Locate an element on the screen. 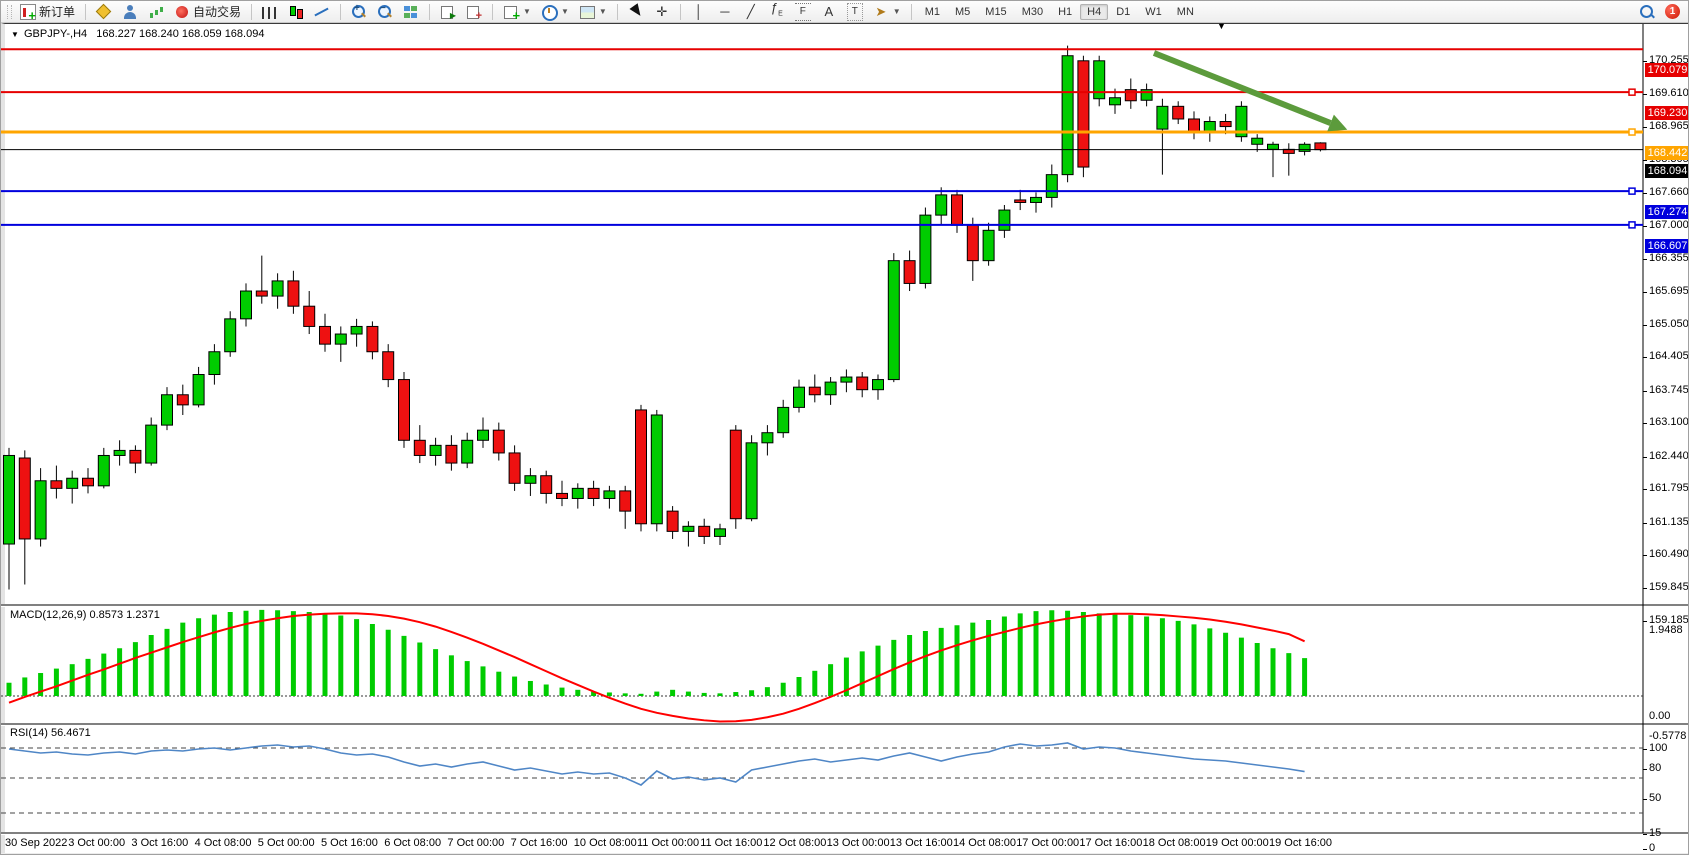  chart-shift-button is located at coordinates (474, 12).